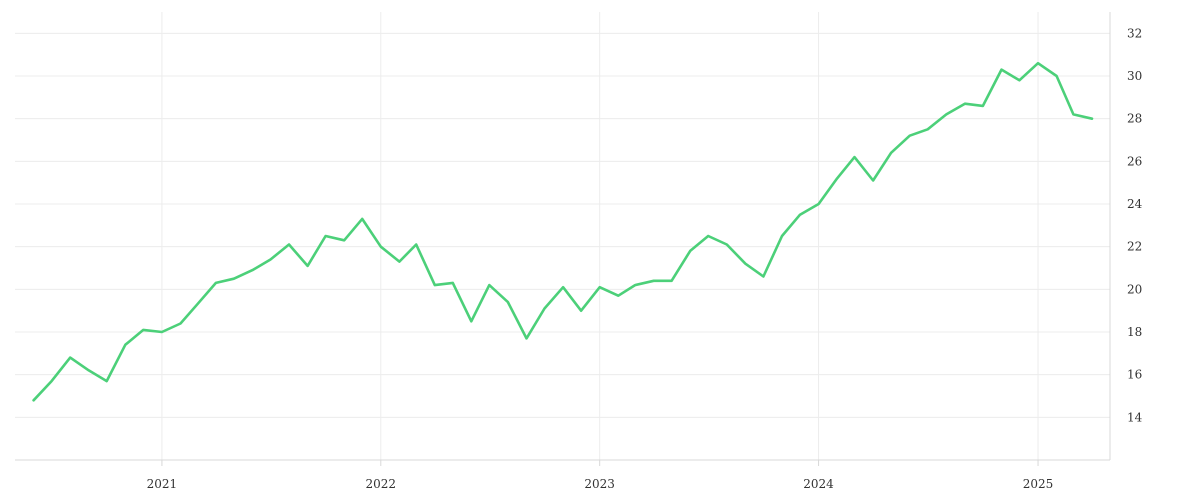 Image resolution: width=1200 pixels, height=500 pixels. What do you see at coordinates (818, 484) in the screenshot?
I see `x-tick-label: 2024` at bounding box center [818, 484].